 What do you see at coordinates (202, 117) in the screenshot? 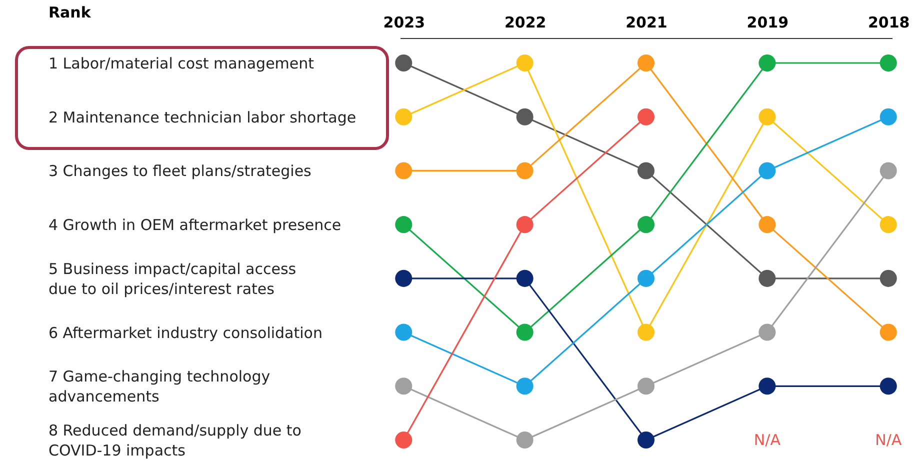
I see `y-tick-label: 2 Maintenance technician labor shortage` at bounding box center [202, 117].